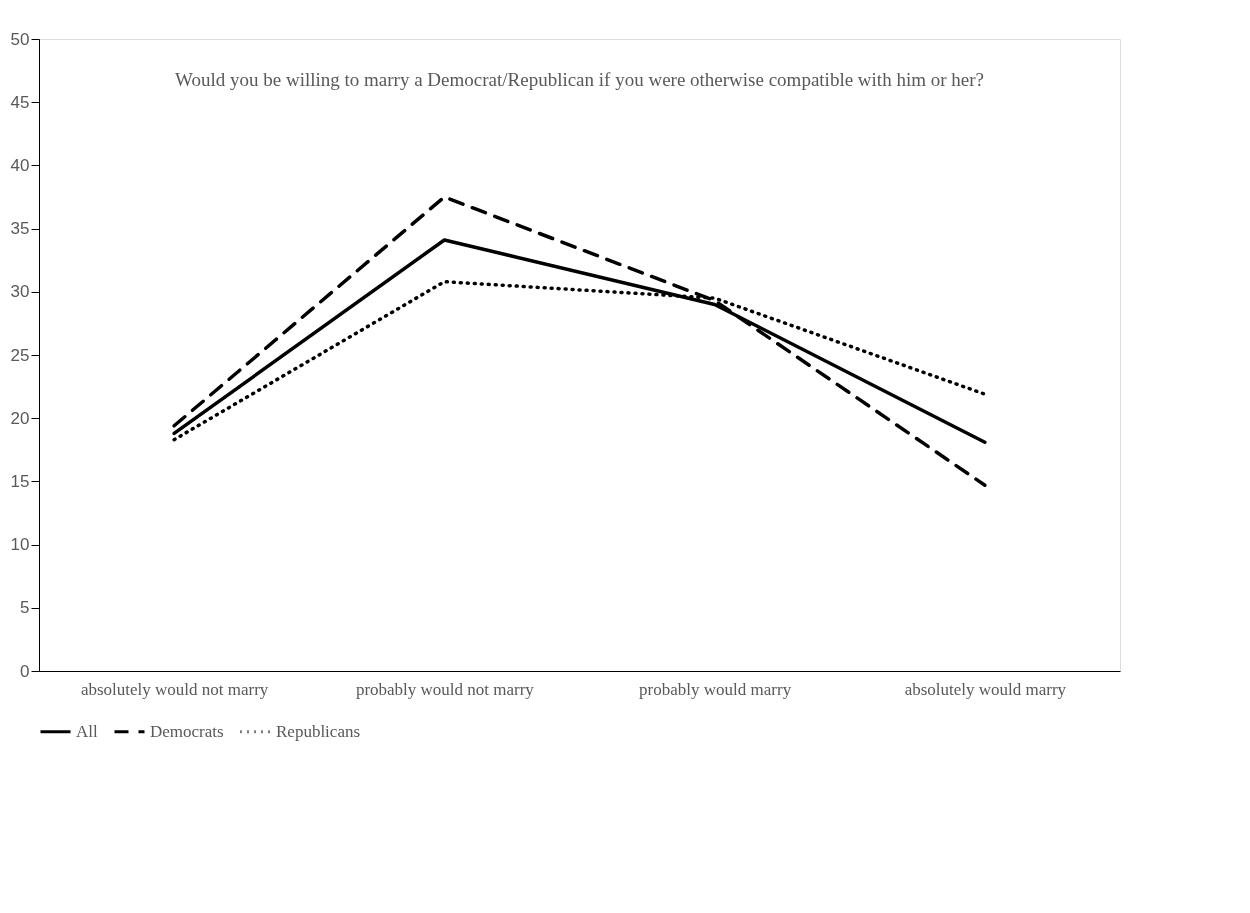 The height and width of the screenshot is (913, 1250). I want to click on y-tick-label: 20, so click(20, 418).